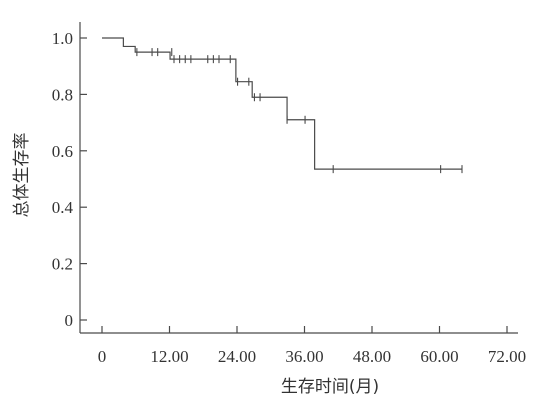  What do you see at coordinates (69, 179) in the screenshot?
I see `y-axis-ticks: 0 0.2 0.4 0.6 0.8 1.0` at bounding box center [69, 179].